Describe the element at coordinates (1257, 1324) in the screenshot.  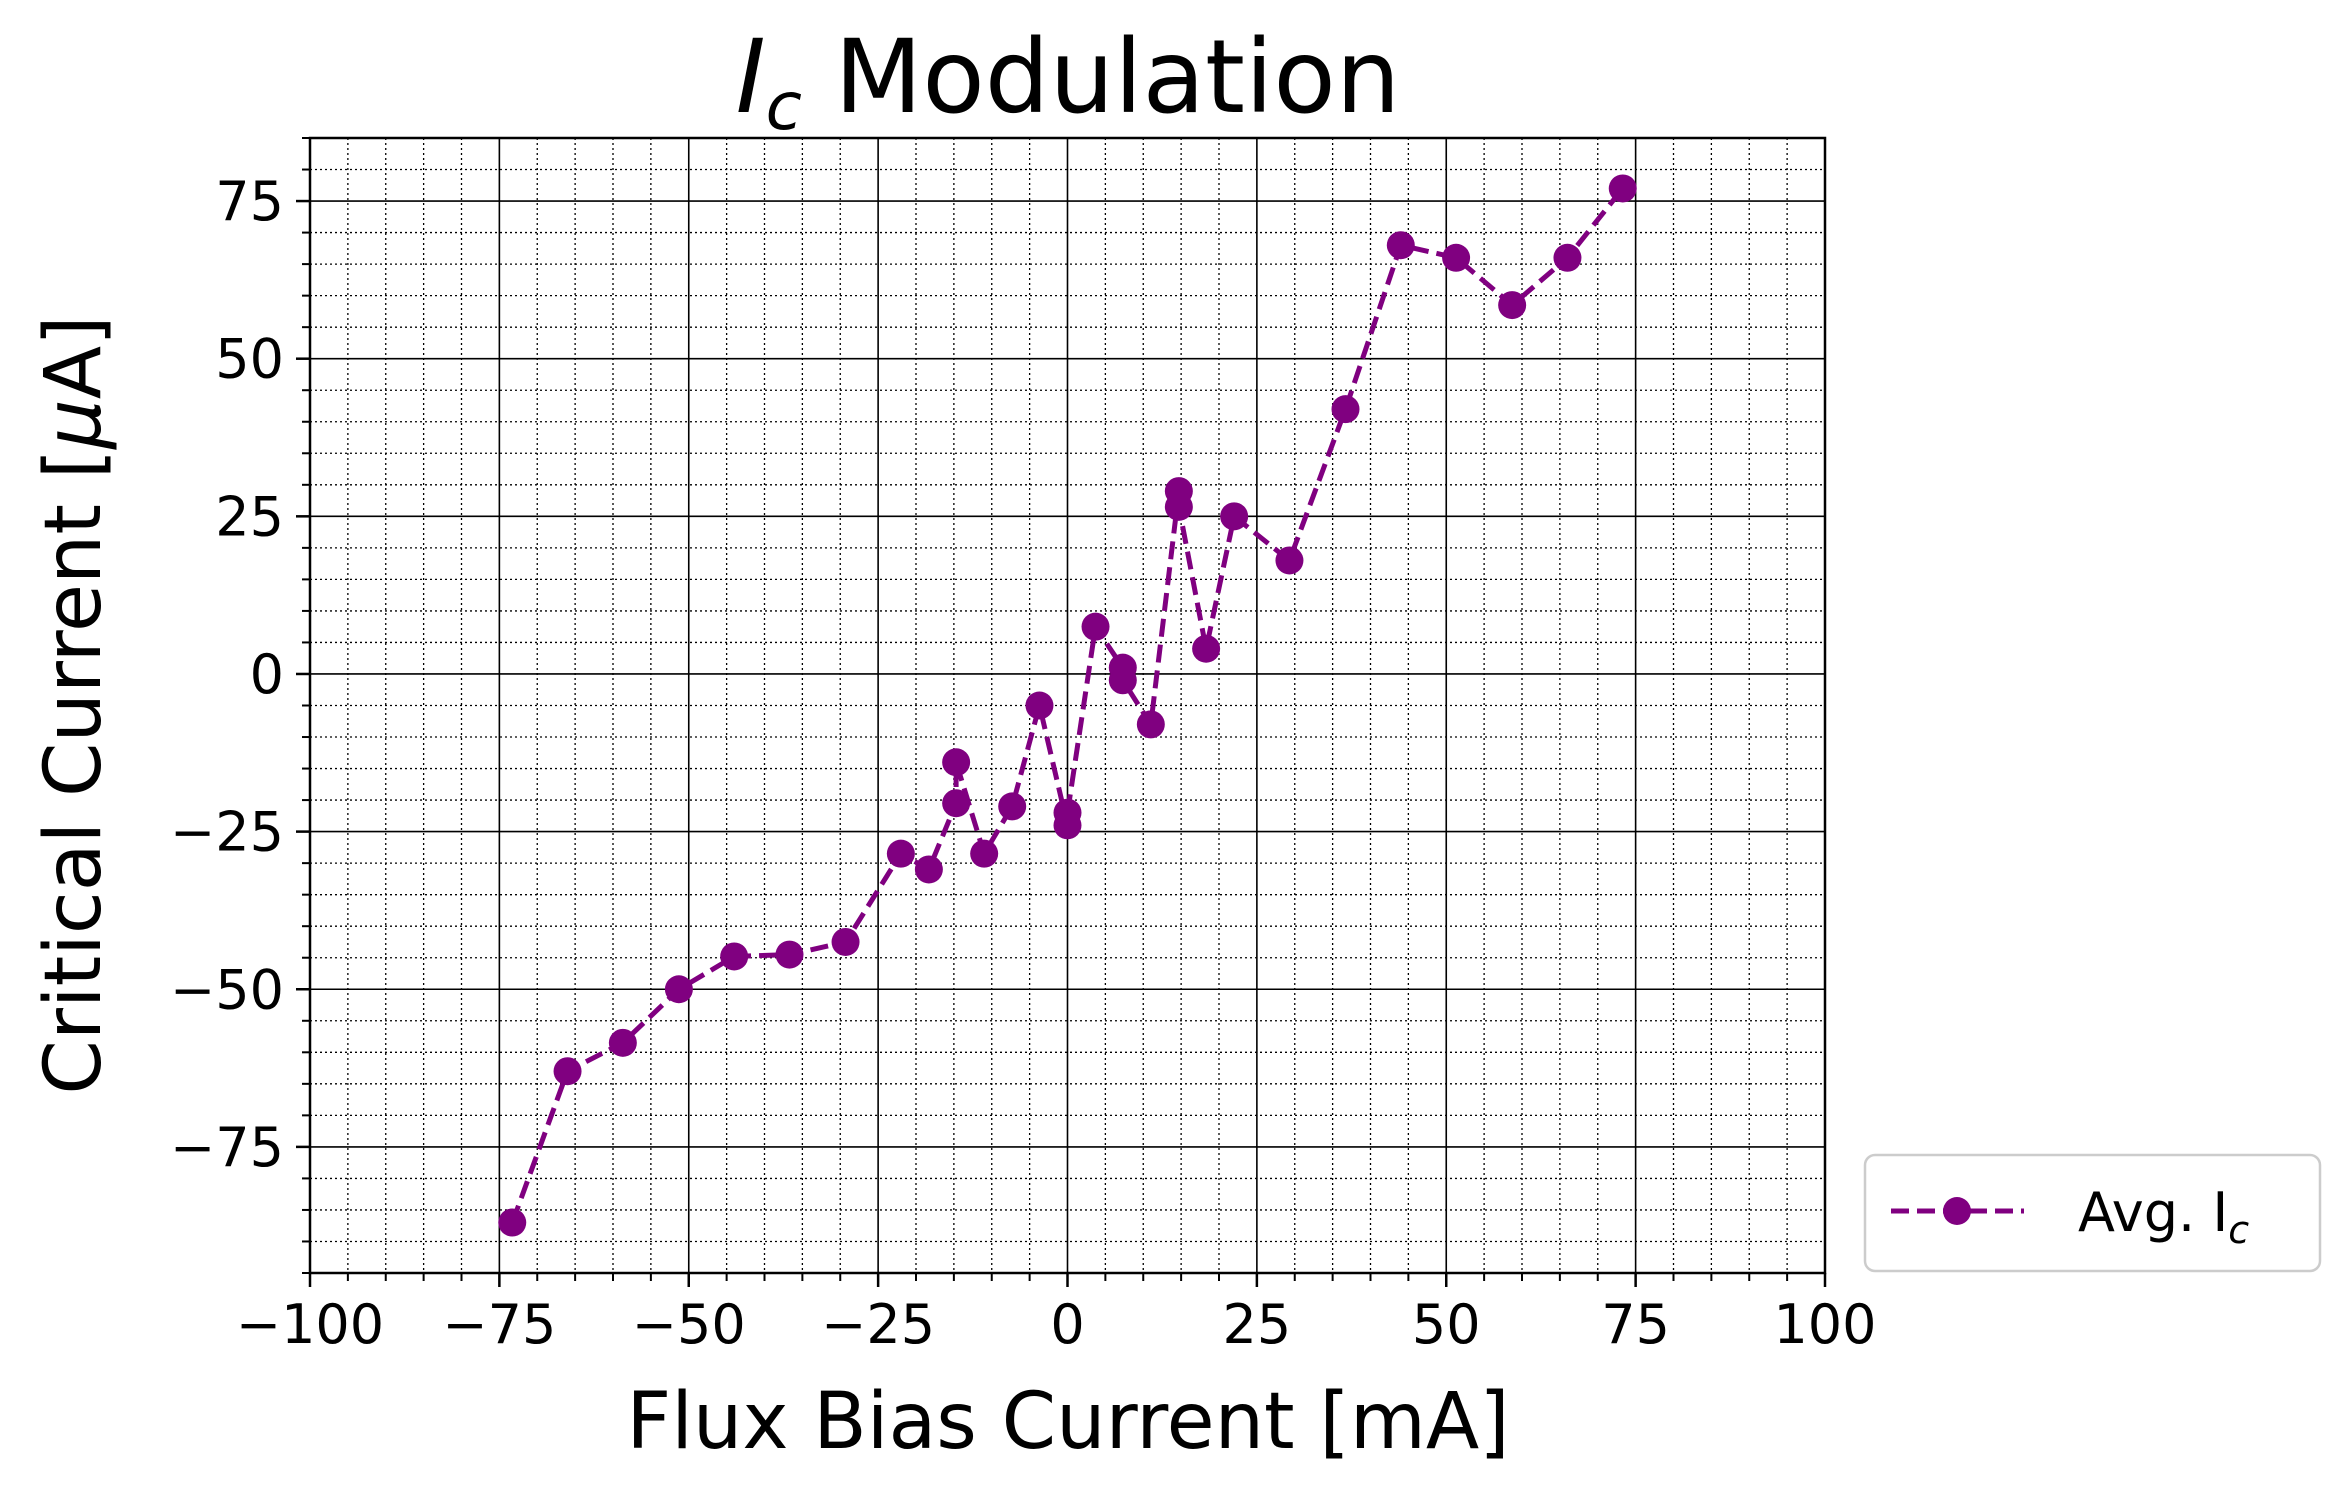
I see `x-tick-label: 25` at that location.